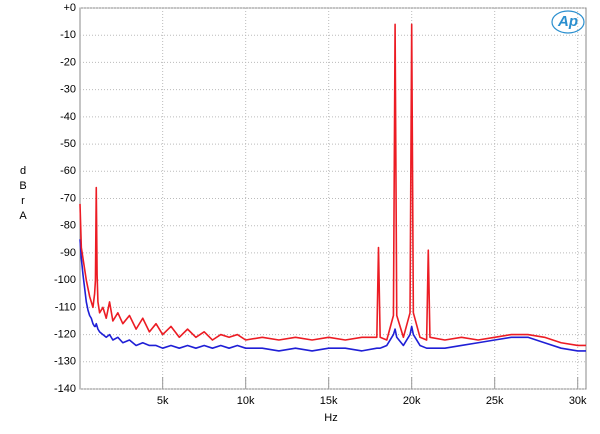  I want to click on y-tick-label: -50, so click(68, 144).